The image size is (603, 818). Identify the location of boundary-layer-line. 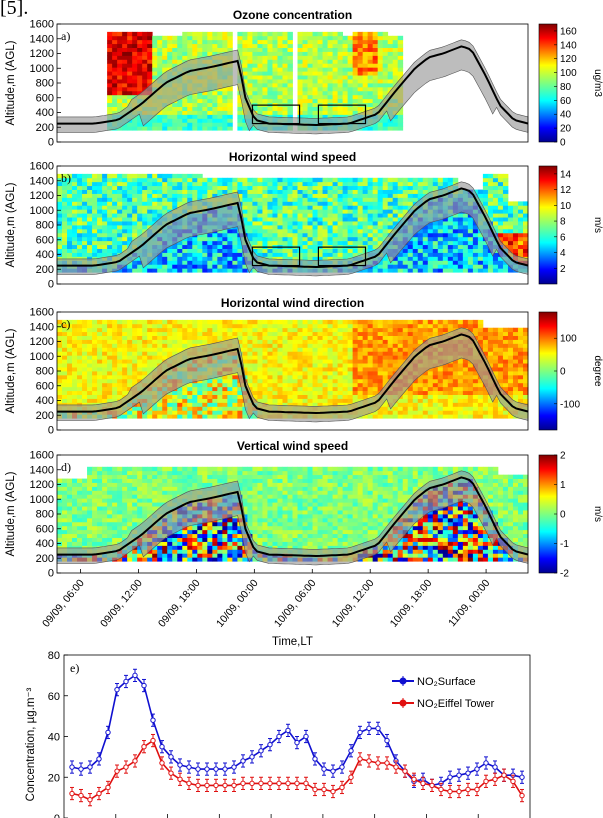
(293, 86).